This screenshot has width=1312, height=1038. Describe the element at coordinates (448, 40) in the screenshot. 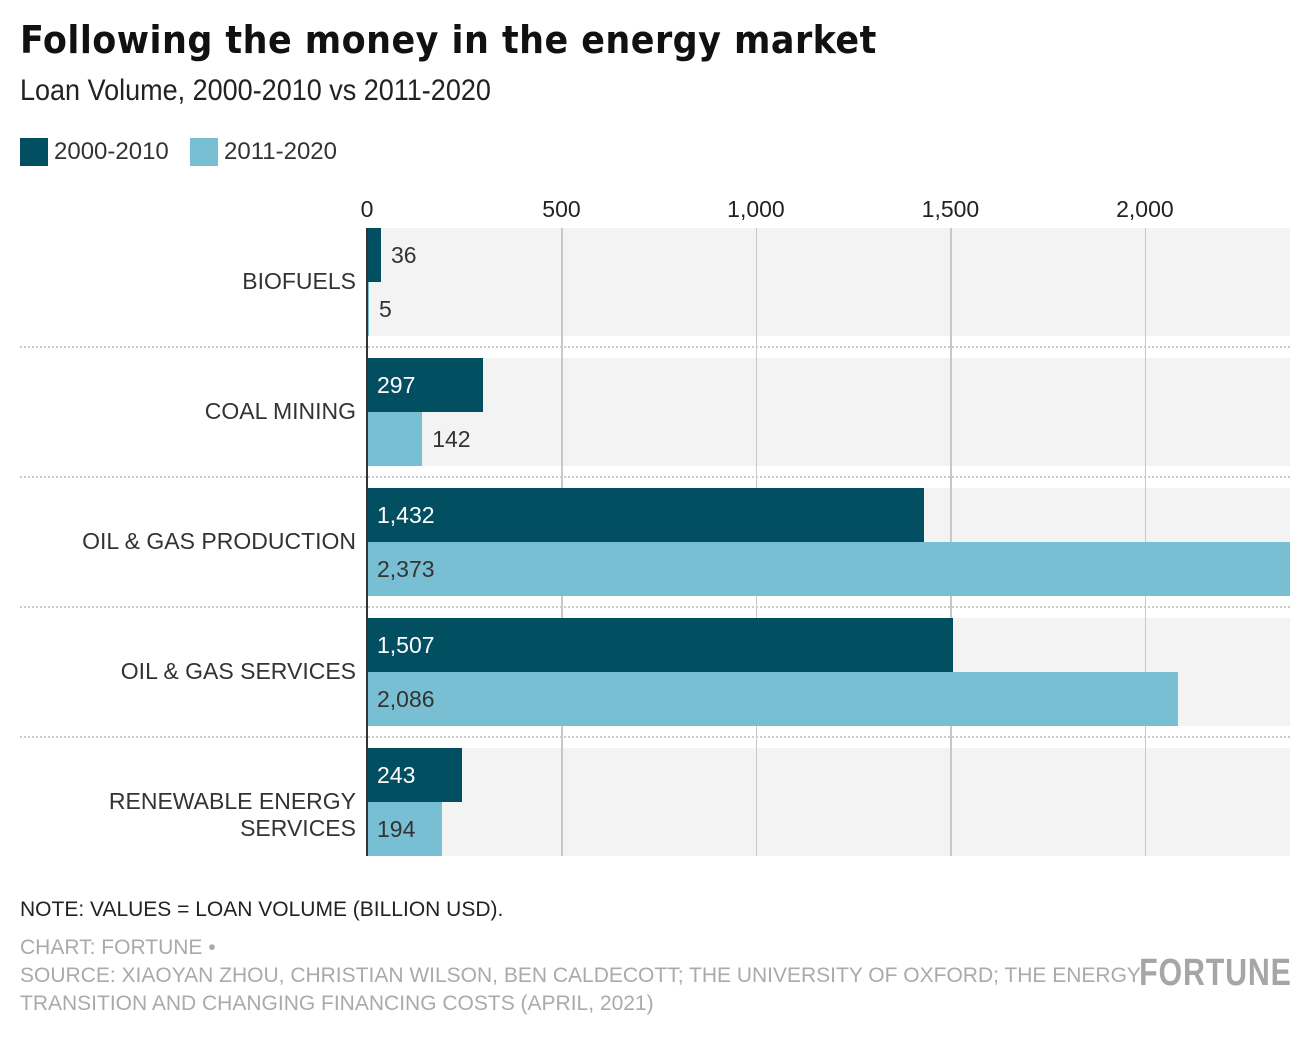

I see `chart-title: Following the money in the energy market` at that location.